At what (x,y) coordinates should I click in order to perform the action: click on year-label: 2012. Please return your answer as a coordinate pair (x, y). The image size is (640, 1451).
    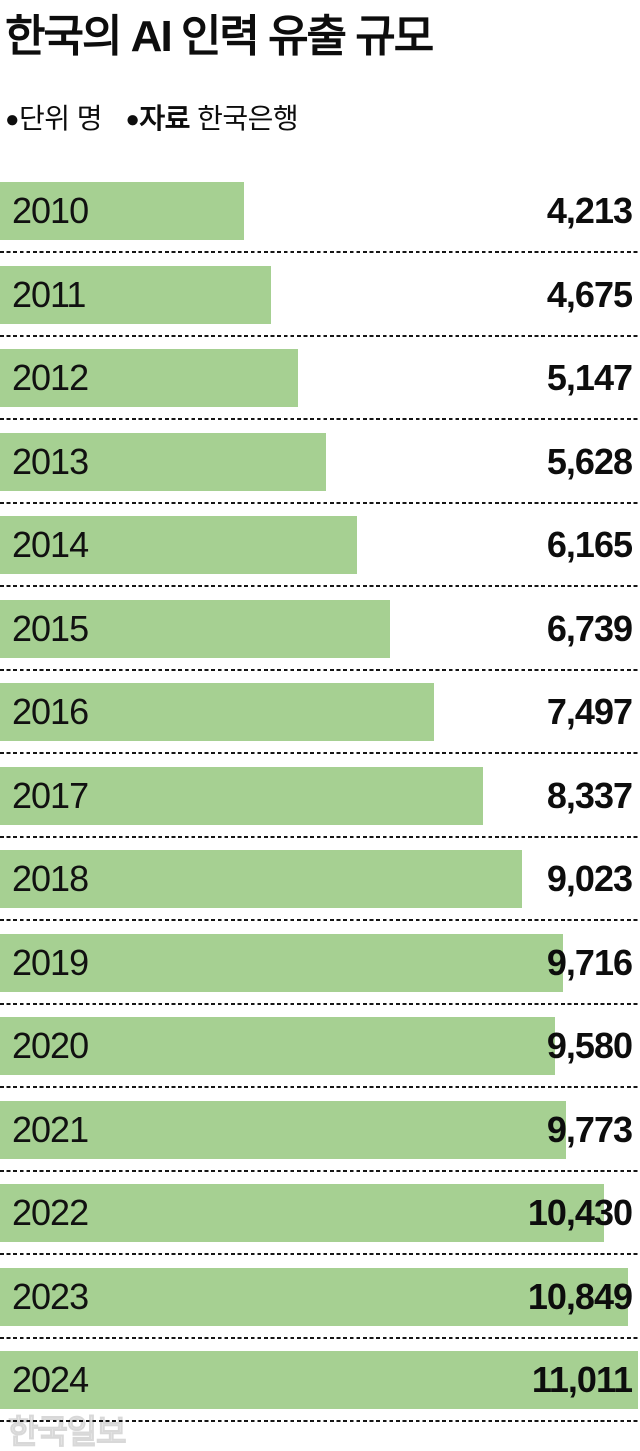
    Looking at the image, I should click on (50, 377).